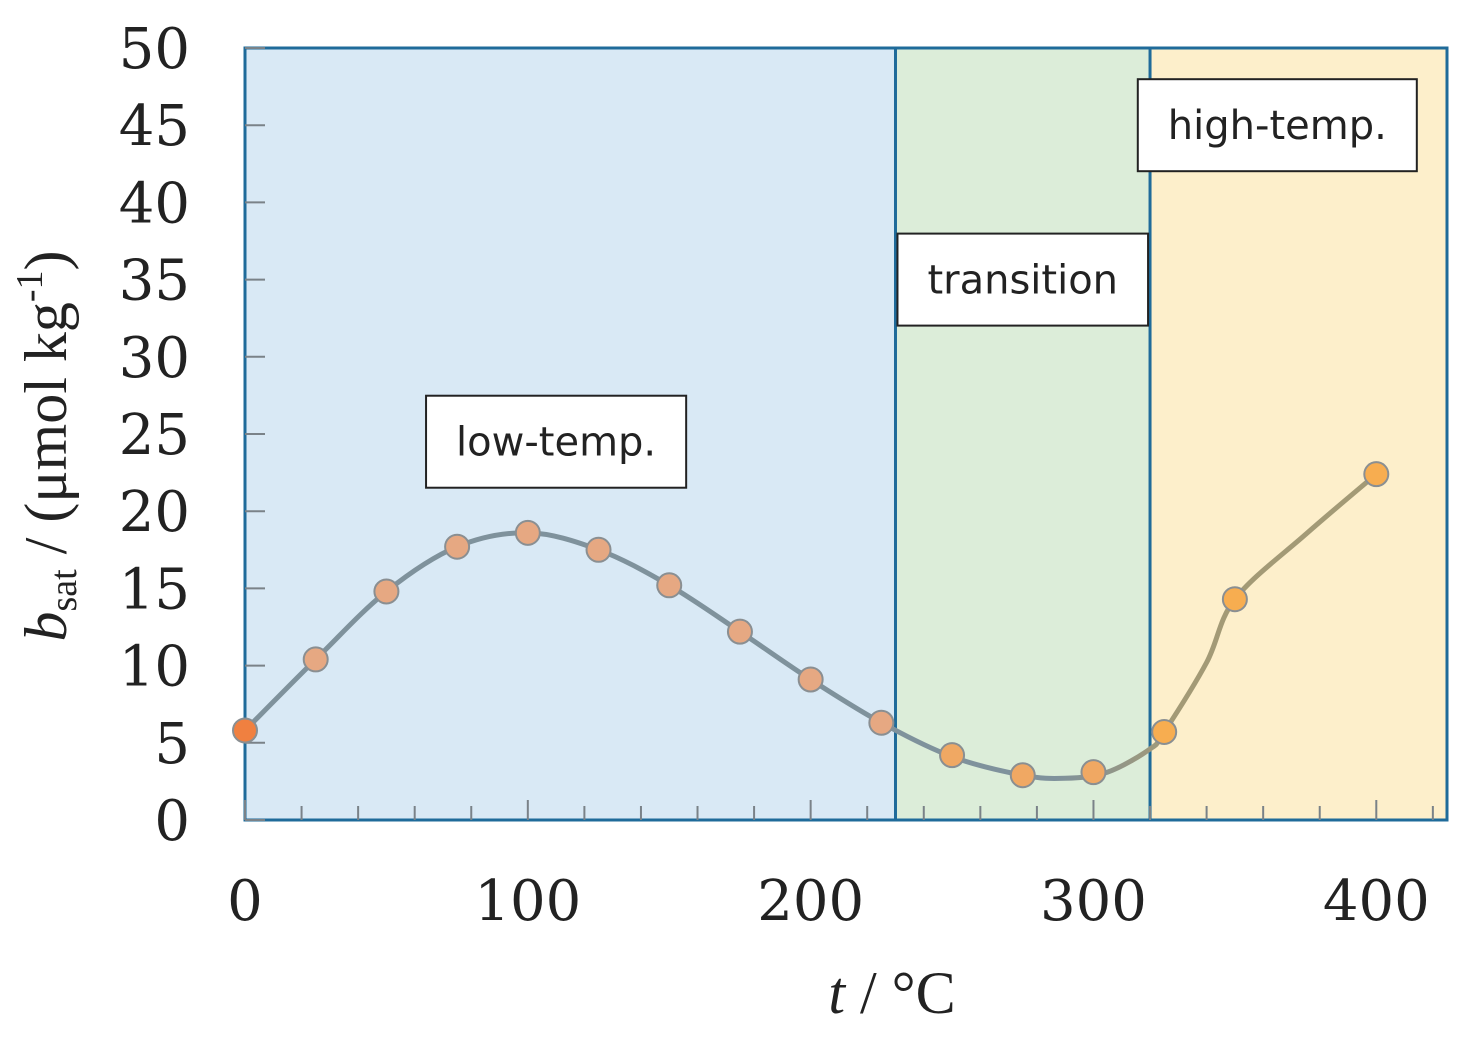 The width and height of the screenshot is (1466, 1038). Describe the element at coordinates (154, 203) in the screenshot. I see `y-tick-label: 40` at that location.